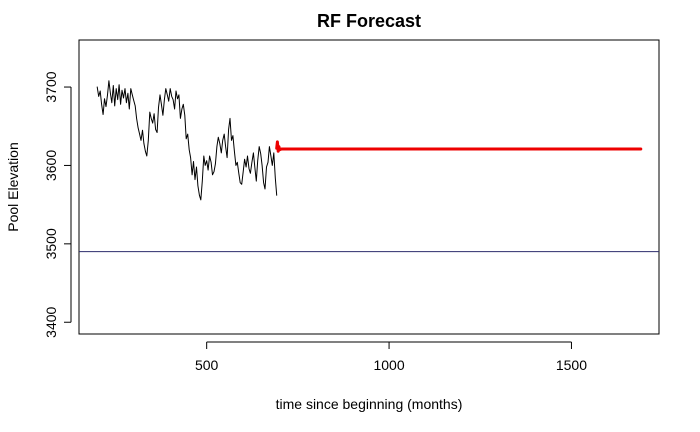 The height and width of the screenshot is (432, 700). Describe the element at coordinates (51, 86) in the screenshot. I see `y-tick-label: 3700` at that location.